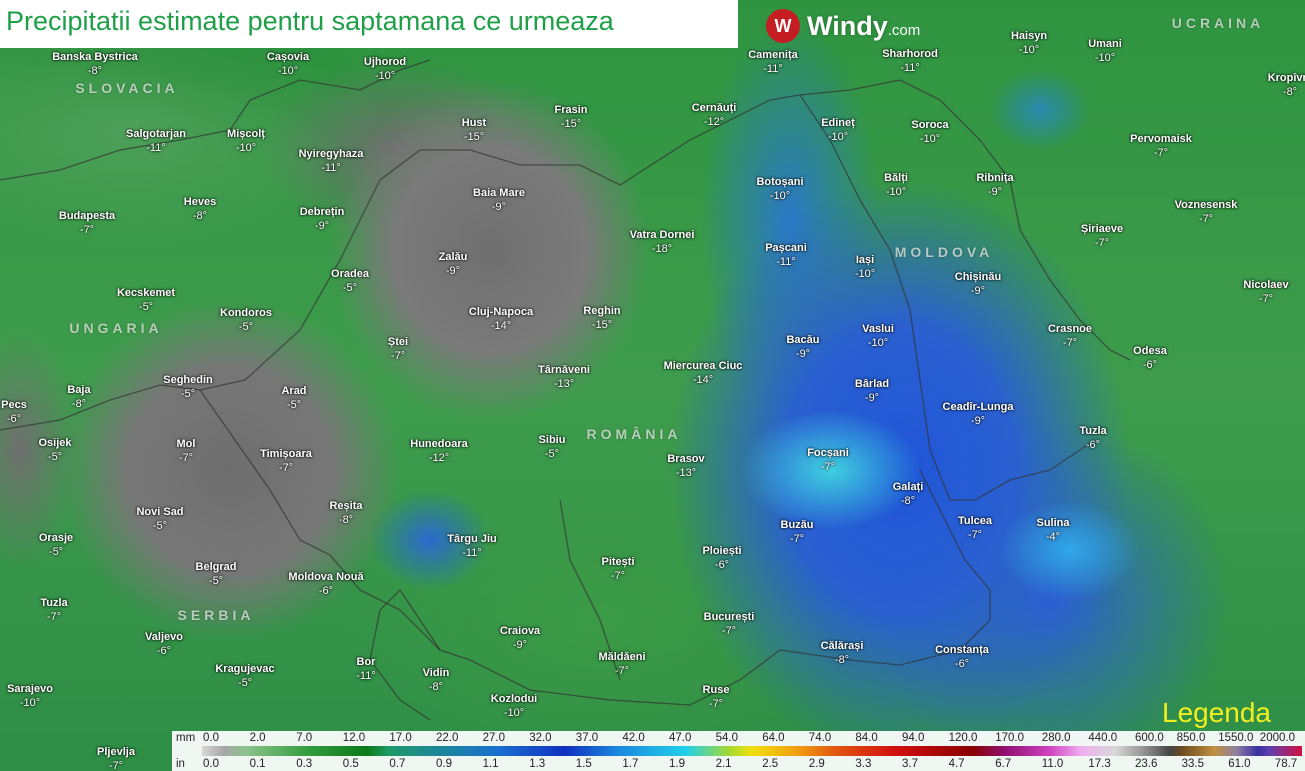 The width and height of the screenshot is (1305, 771). I want to click on city-marker: Ploiești -6°, so click(721, 558).